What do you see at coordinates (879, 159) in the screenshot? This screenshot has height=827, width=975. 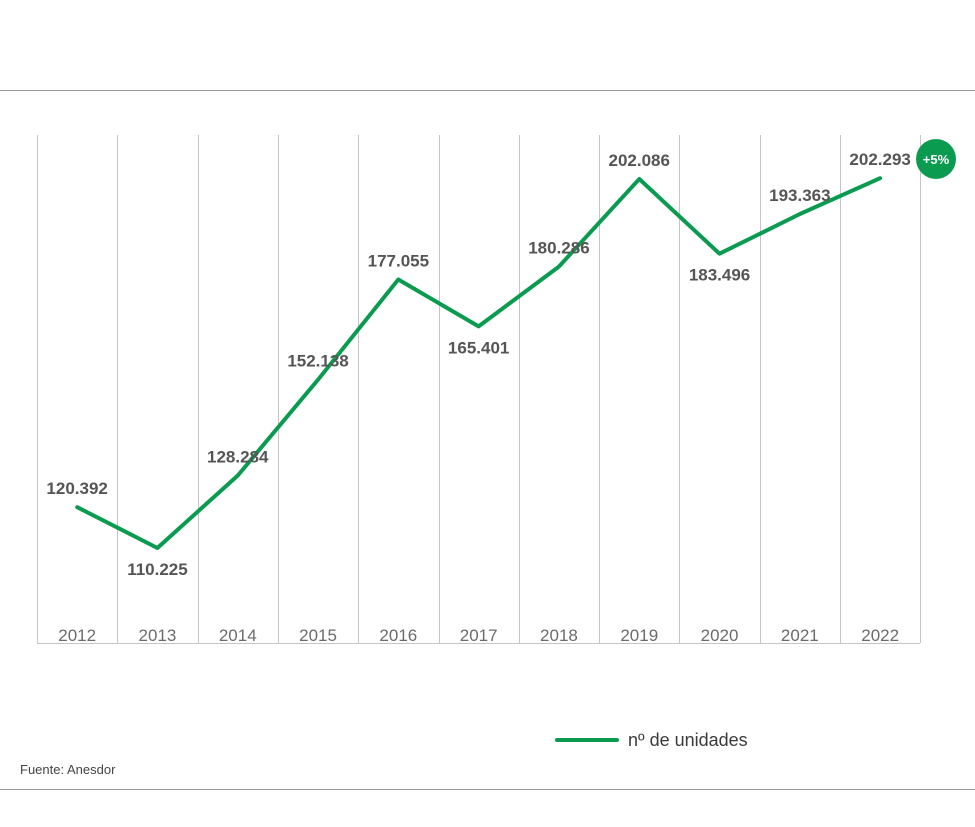 I see `data-label-2022: 202.293` at bounding box center [879, 159].